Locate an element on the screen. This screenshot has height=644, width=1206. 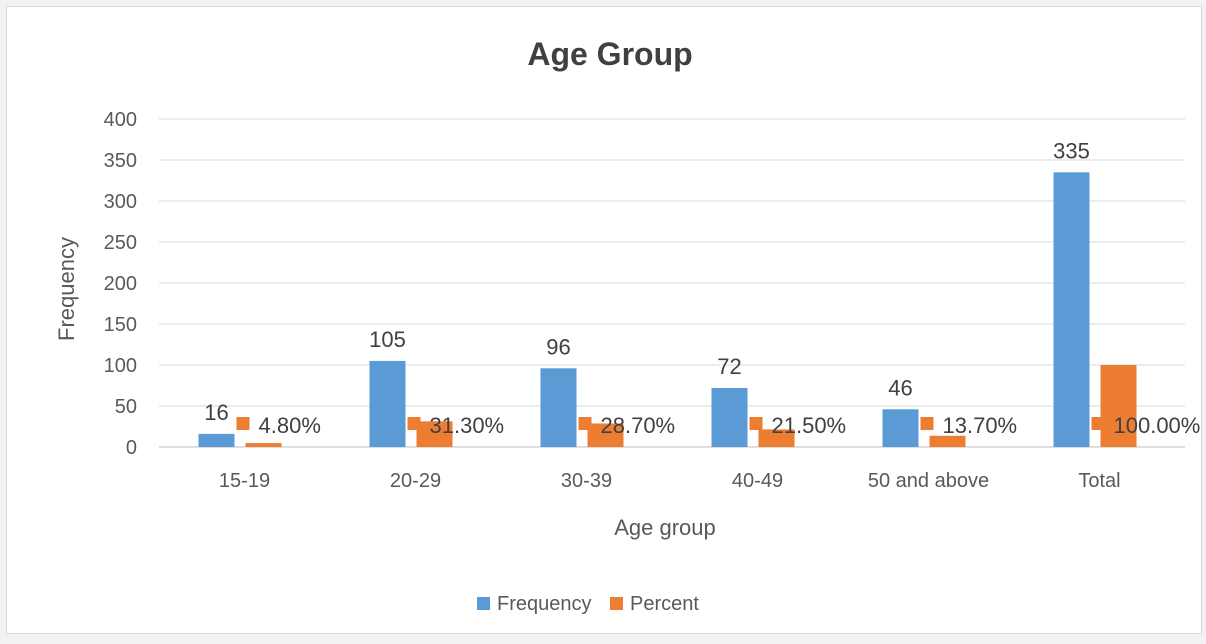
y-tick-label: 200 is located at coordinates (120, 284).